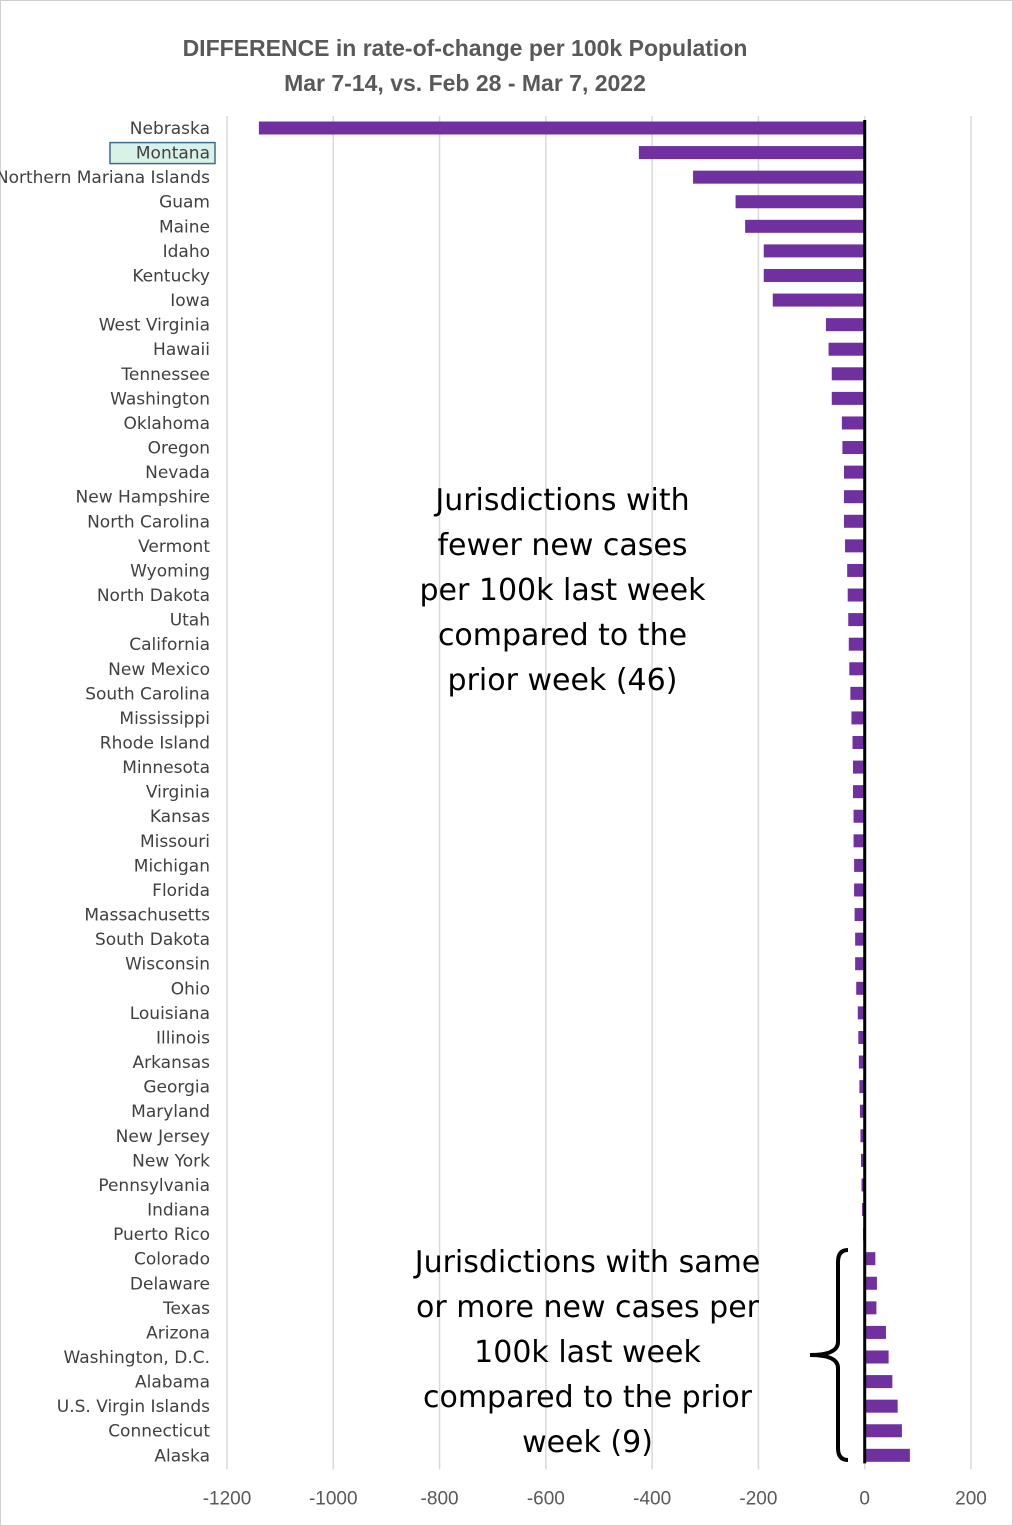 The width and height of the screenshot is (1013, 1526). What do you see at coordinates (864, 1498) in the screenshot?
I see `x-tick-label: 0` at bounding box center [864, 1498].